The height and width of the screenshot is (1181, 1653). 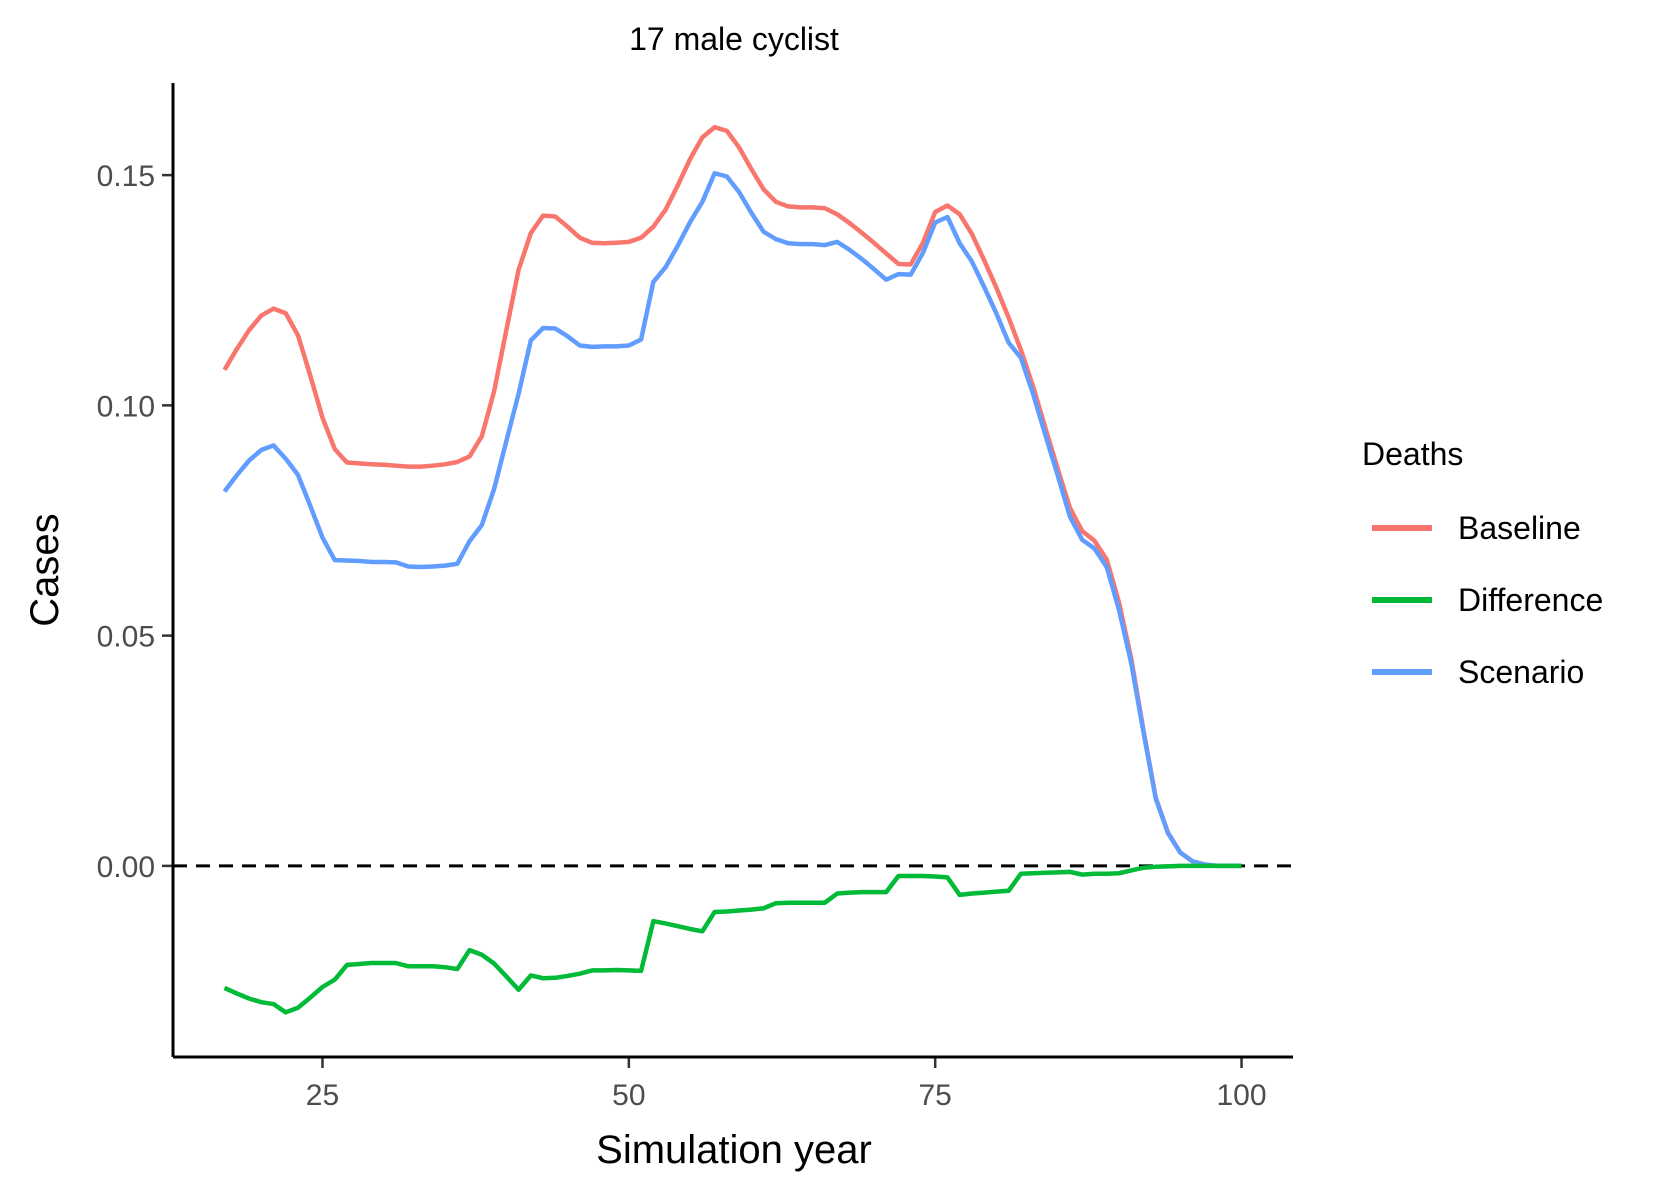 I want to click on legend-items: Baseline Difference Scenario, so click(x=1487, y=600).